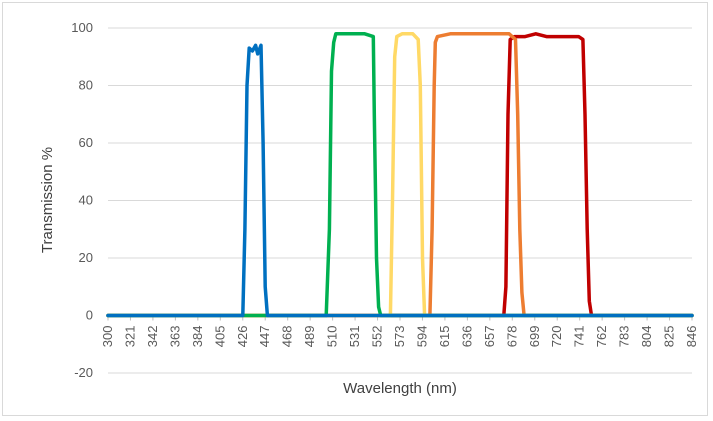 The width and height of the screenshot is (713, 421). I want to click on x-tick-label: 762, so click(601, 337).